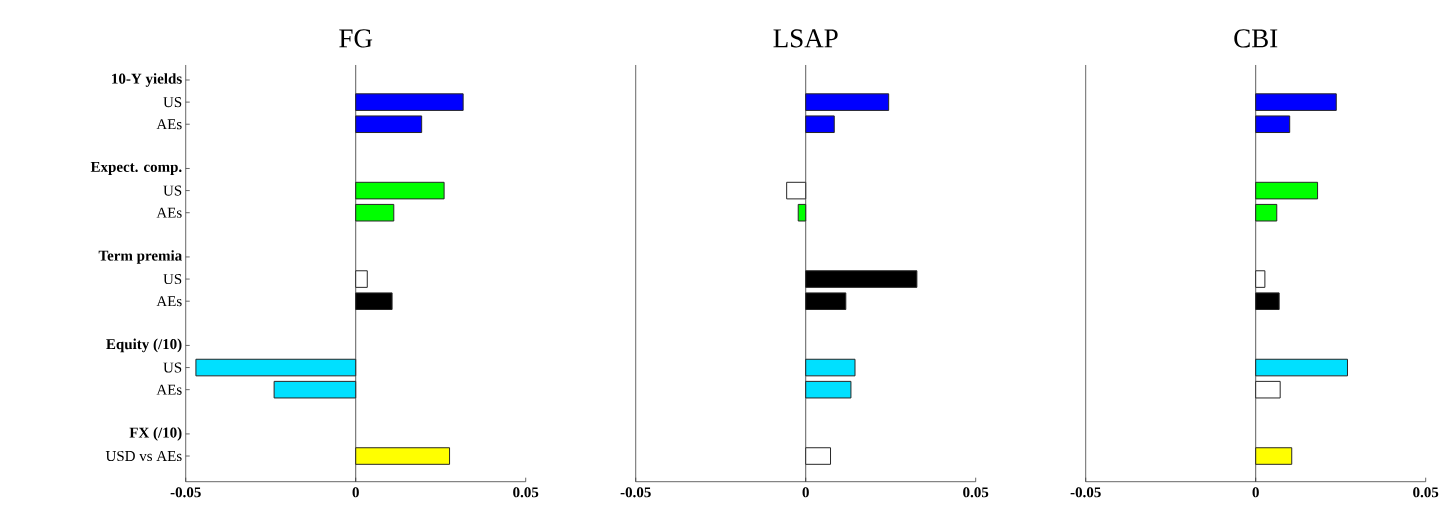 The image size is (1444, 511). I want to click on chart-title: FG, so click(356, 38).